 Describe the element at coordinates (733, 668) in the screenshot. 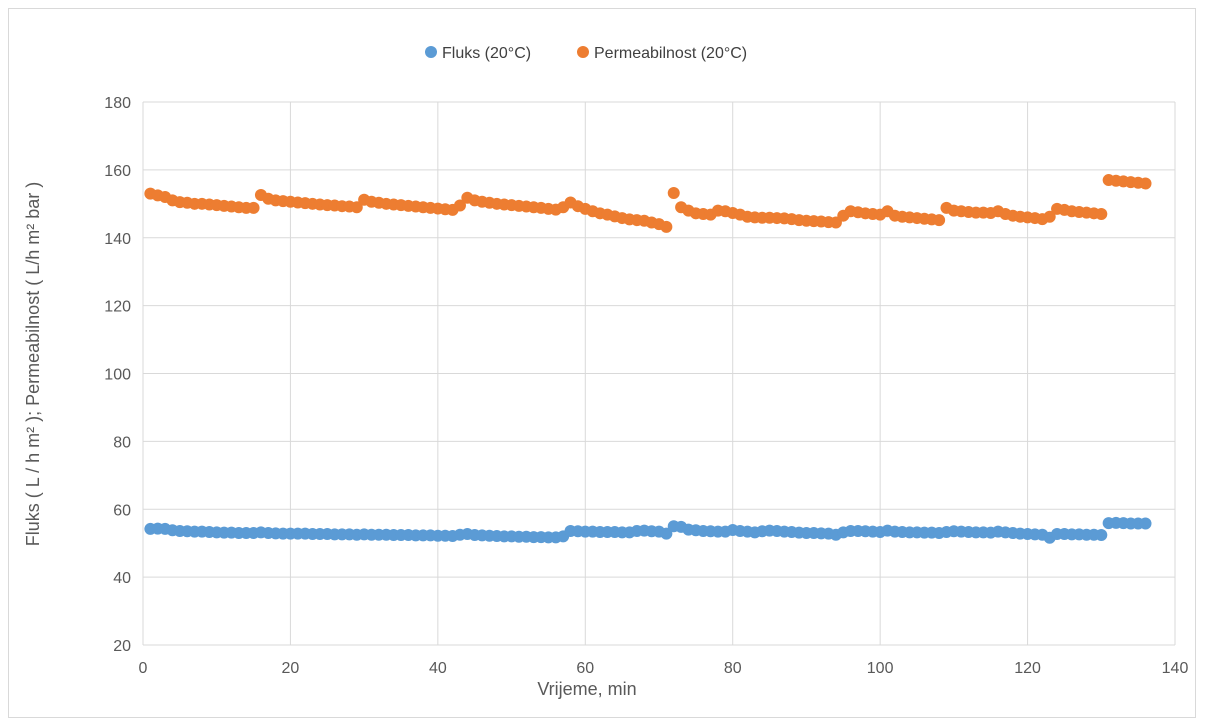

I see `x-tick-label: 80` at that location.